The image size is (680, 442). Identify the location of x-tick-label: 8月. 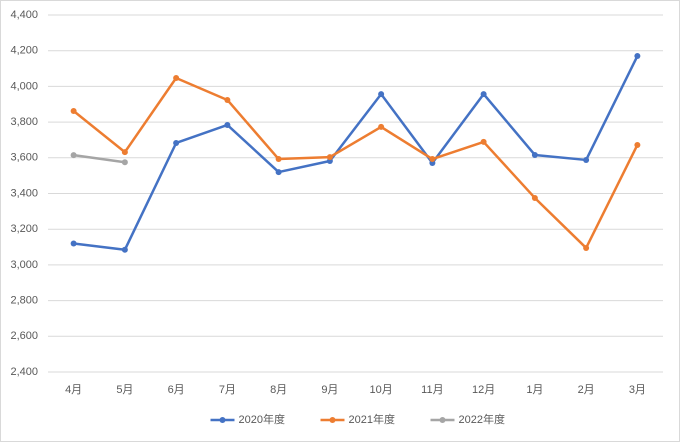
(278, 390).